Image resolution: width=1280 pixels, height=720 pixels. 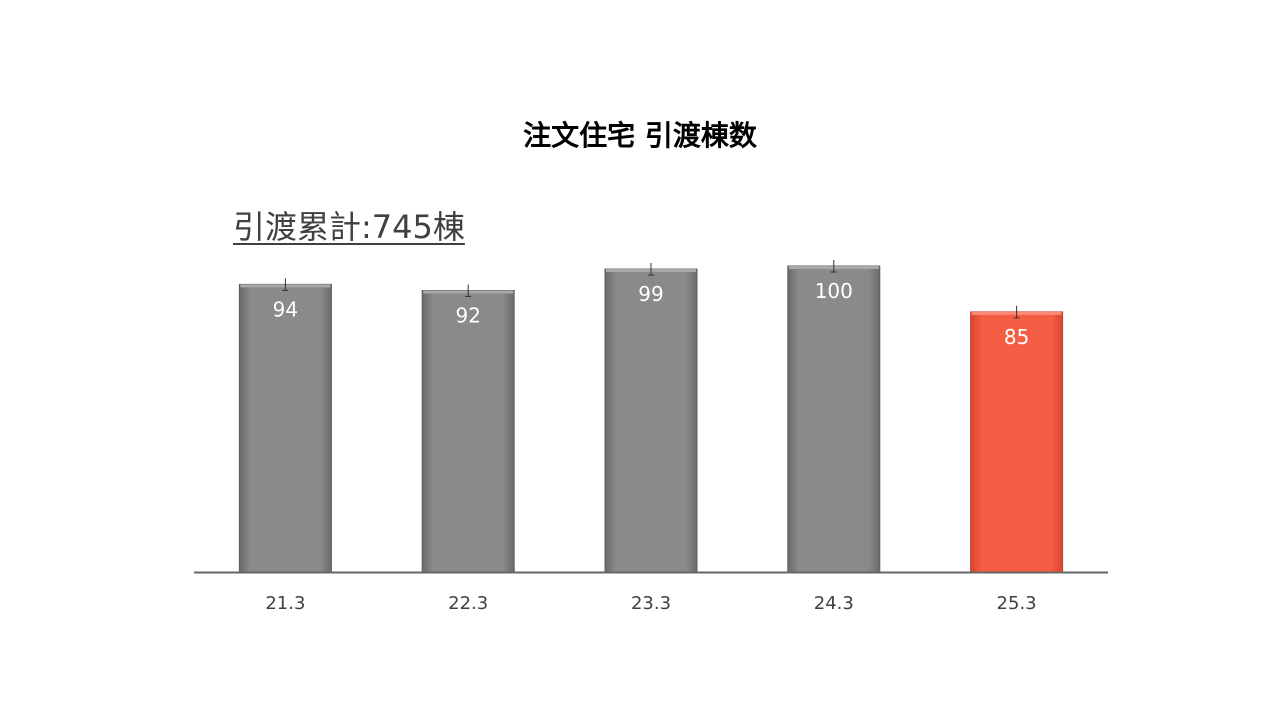 What do you see at coordinates (640, 135) in the screenshot?
I see `chart-title: 注文住宅 引渡棟数` at bounding box center [640, 135].